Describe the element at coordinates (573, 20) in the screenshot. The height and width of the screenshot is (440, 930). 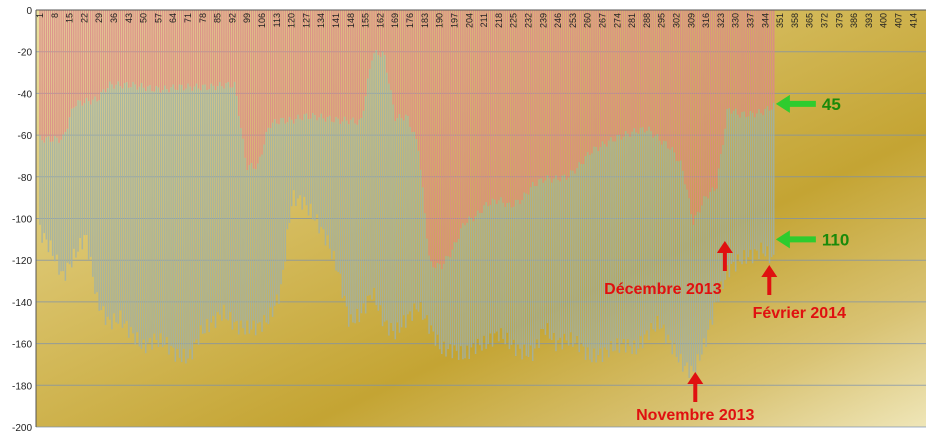
I see `x-tick-label: 253` at that location.